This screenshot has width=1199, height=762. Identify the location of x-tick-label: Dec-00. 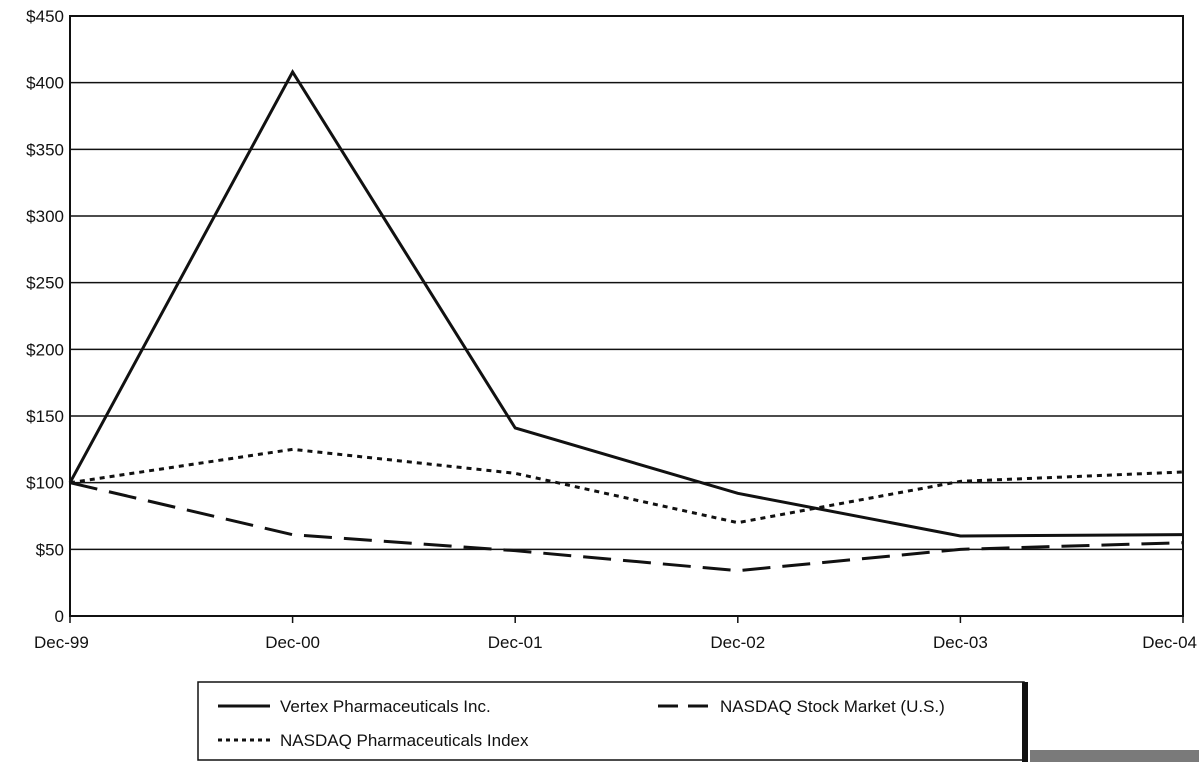
(292, 642).